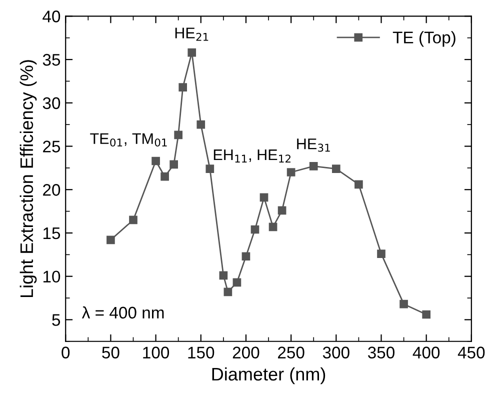  What do you see at coordinates (252, 156) in the screenshot?
I see `annotation: EH$_{11}$, HE$_{12}$` at bounding box center [252, 156].